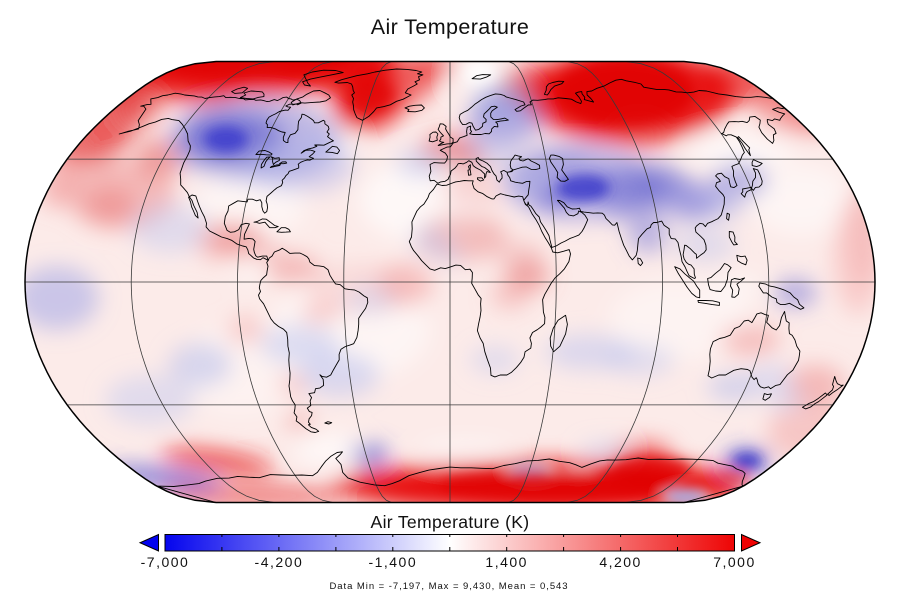 The width and height of the screenshot is (900, 609). What do you see at coordinates (165, 562) in the screenshot?
I see `svg-text: -7,000` at bounding box center [165, 562].